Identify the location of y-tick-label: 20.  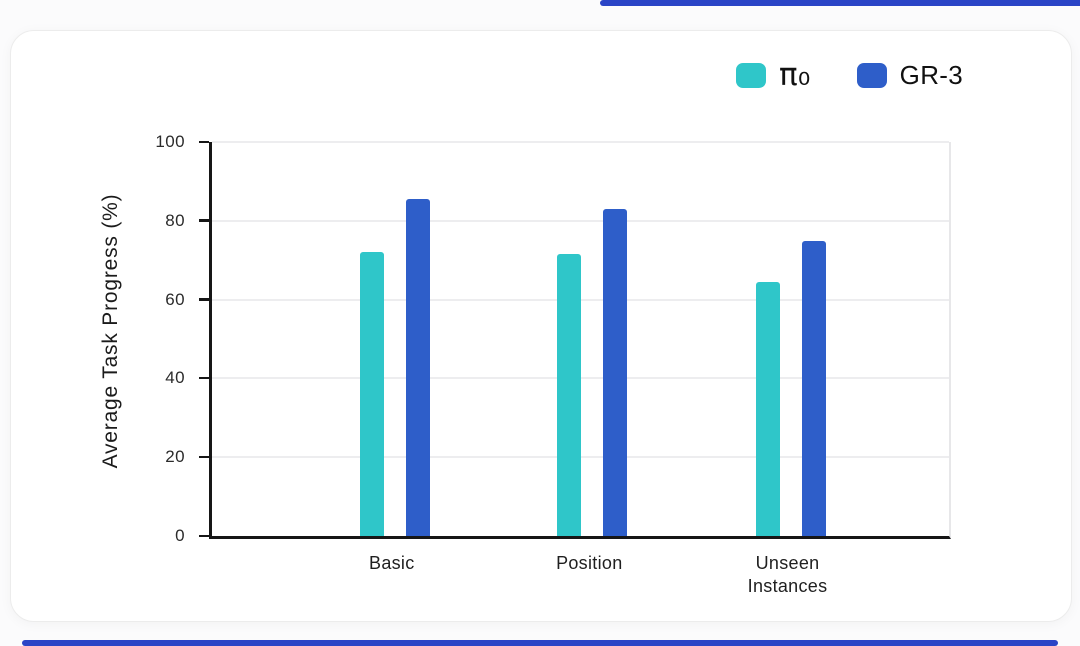
(175, 457).